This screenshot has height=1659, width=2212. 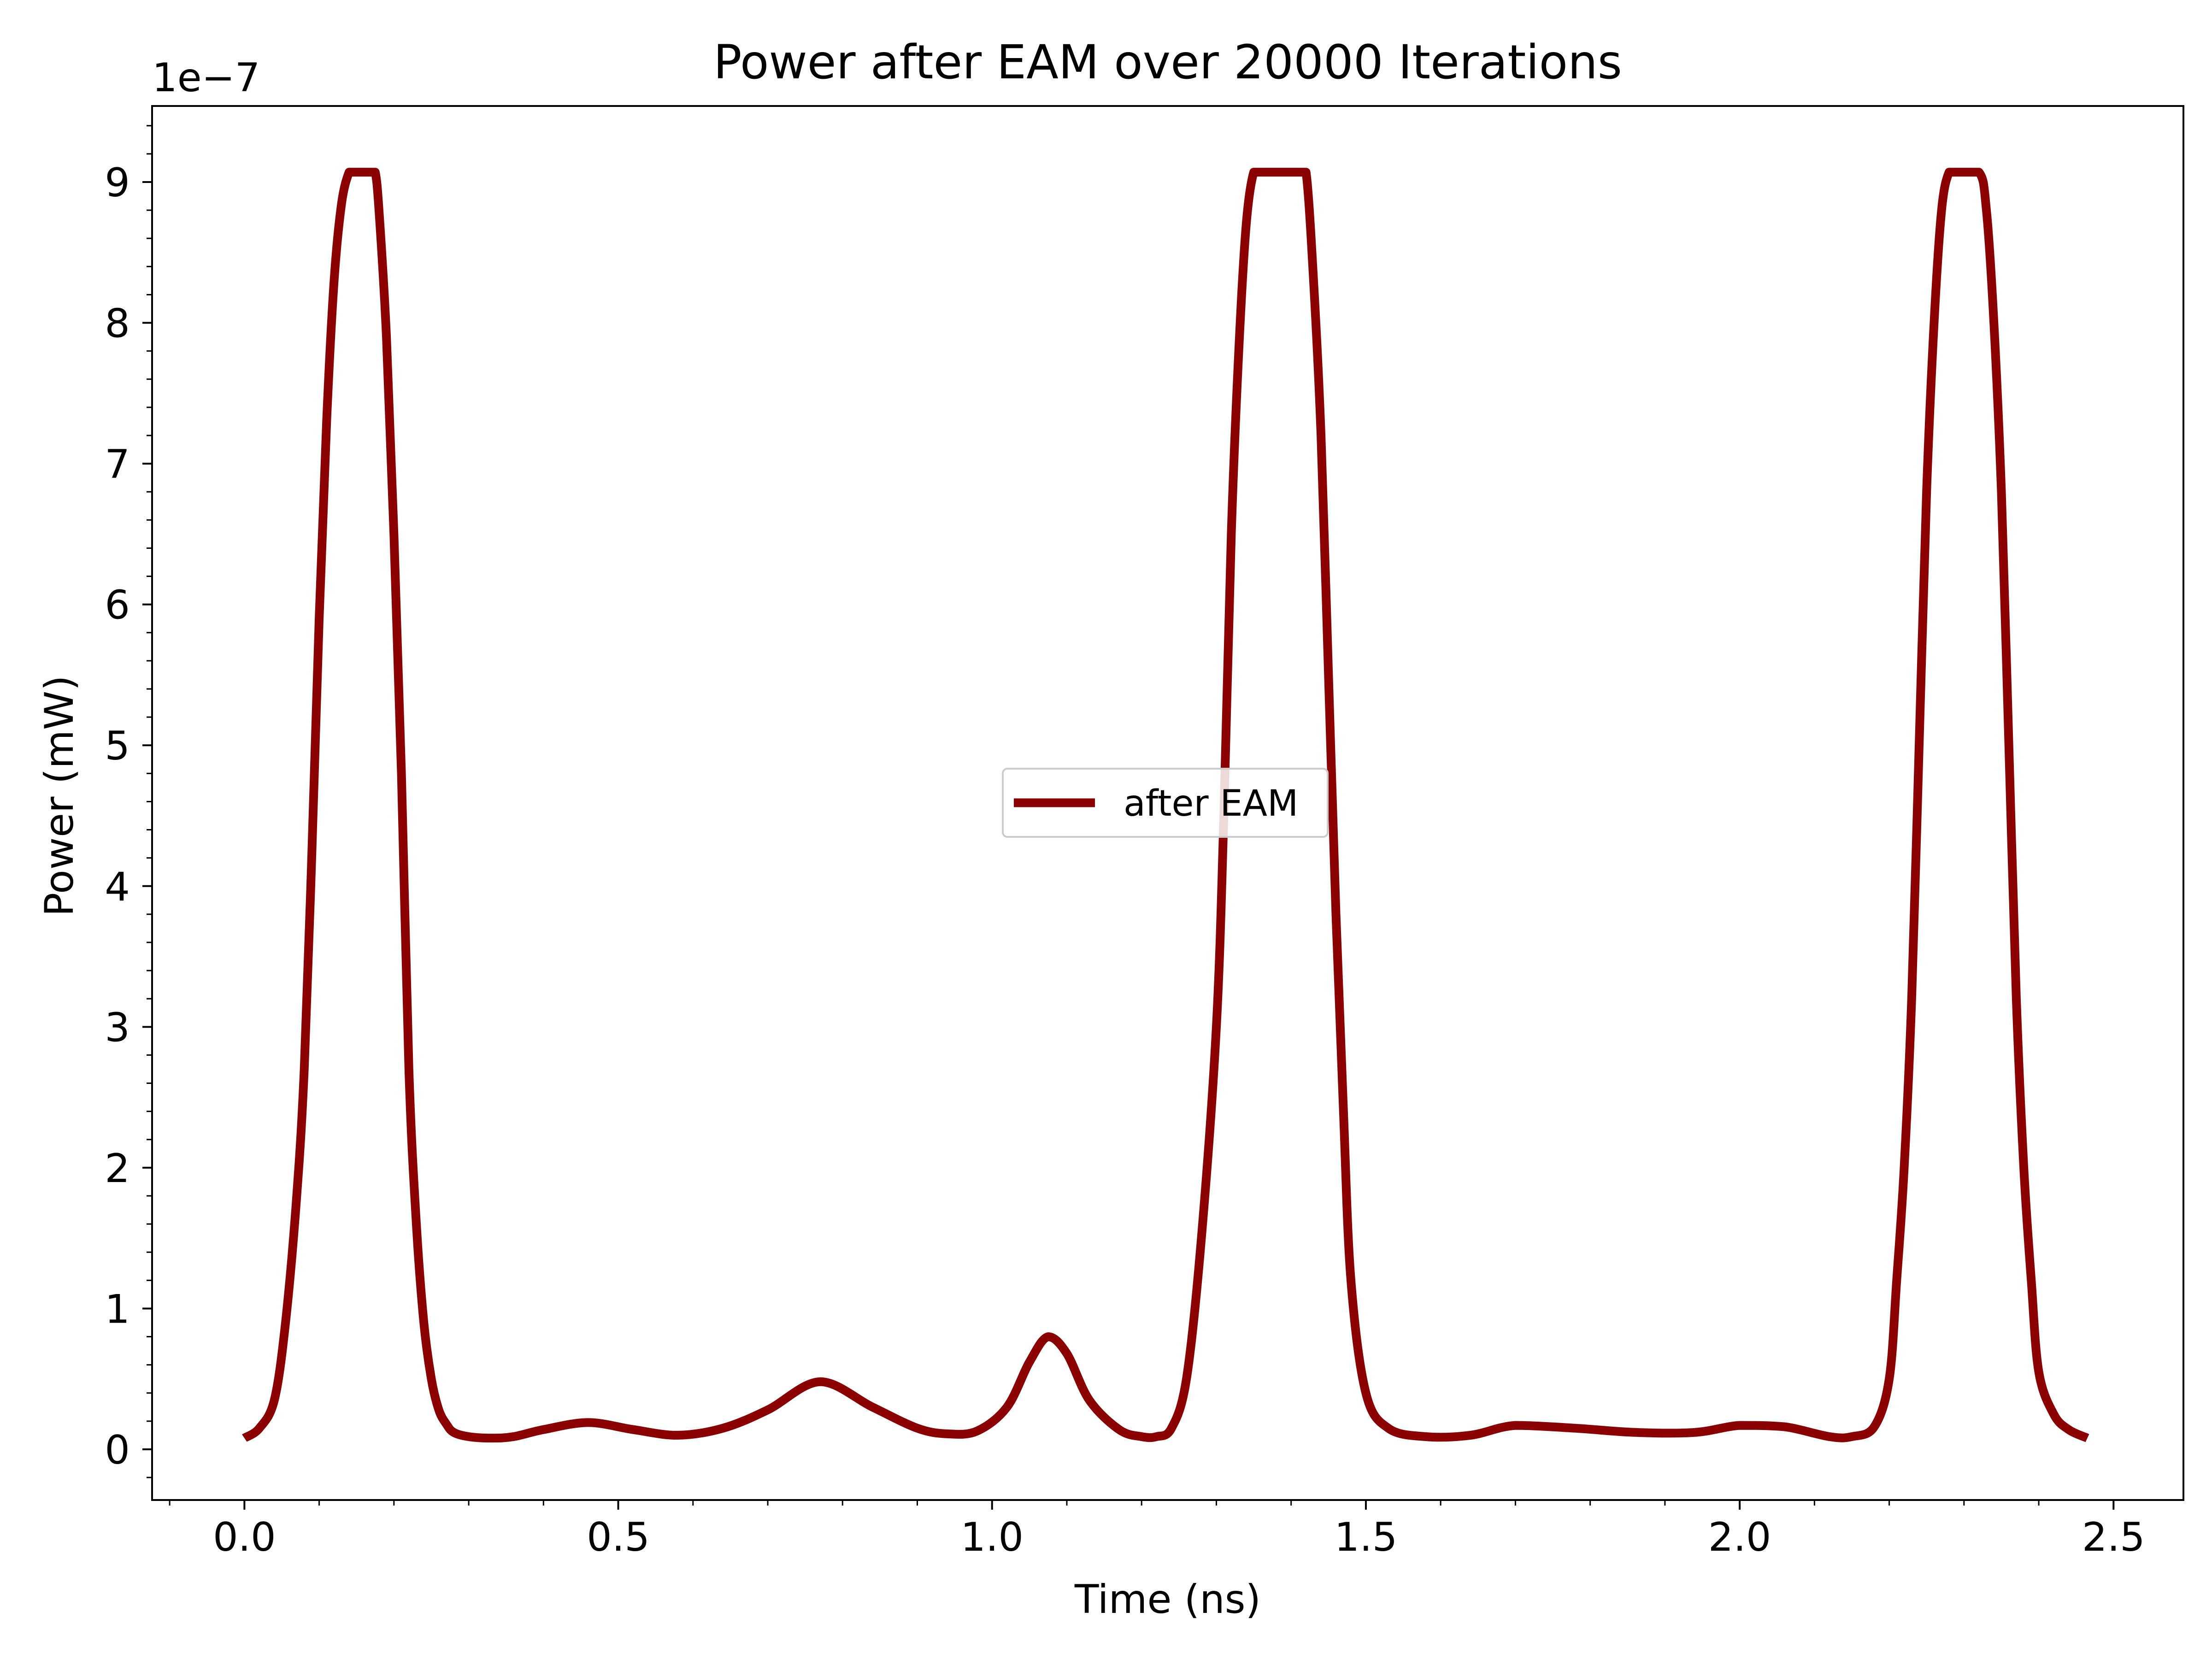 I want to click on y-tick-label: 6, so click(x=117, y=605).